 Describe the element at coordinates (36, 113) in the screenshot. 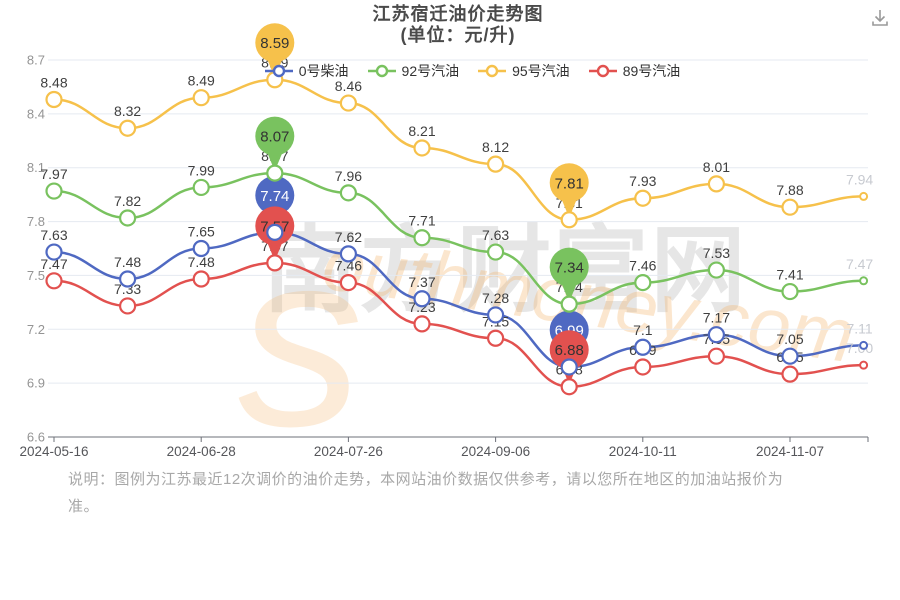

I see `svg-text: 8.4` at that location.